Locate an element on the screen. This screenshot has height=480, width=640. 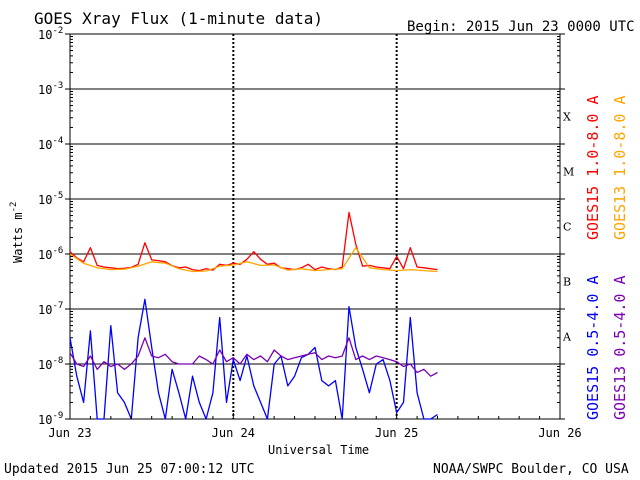
chart-title: GOES Xray Flux (1-minute data) is located at coordinates (178, 18).